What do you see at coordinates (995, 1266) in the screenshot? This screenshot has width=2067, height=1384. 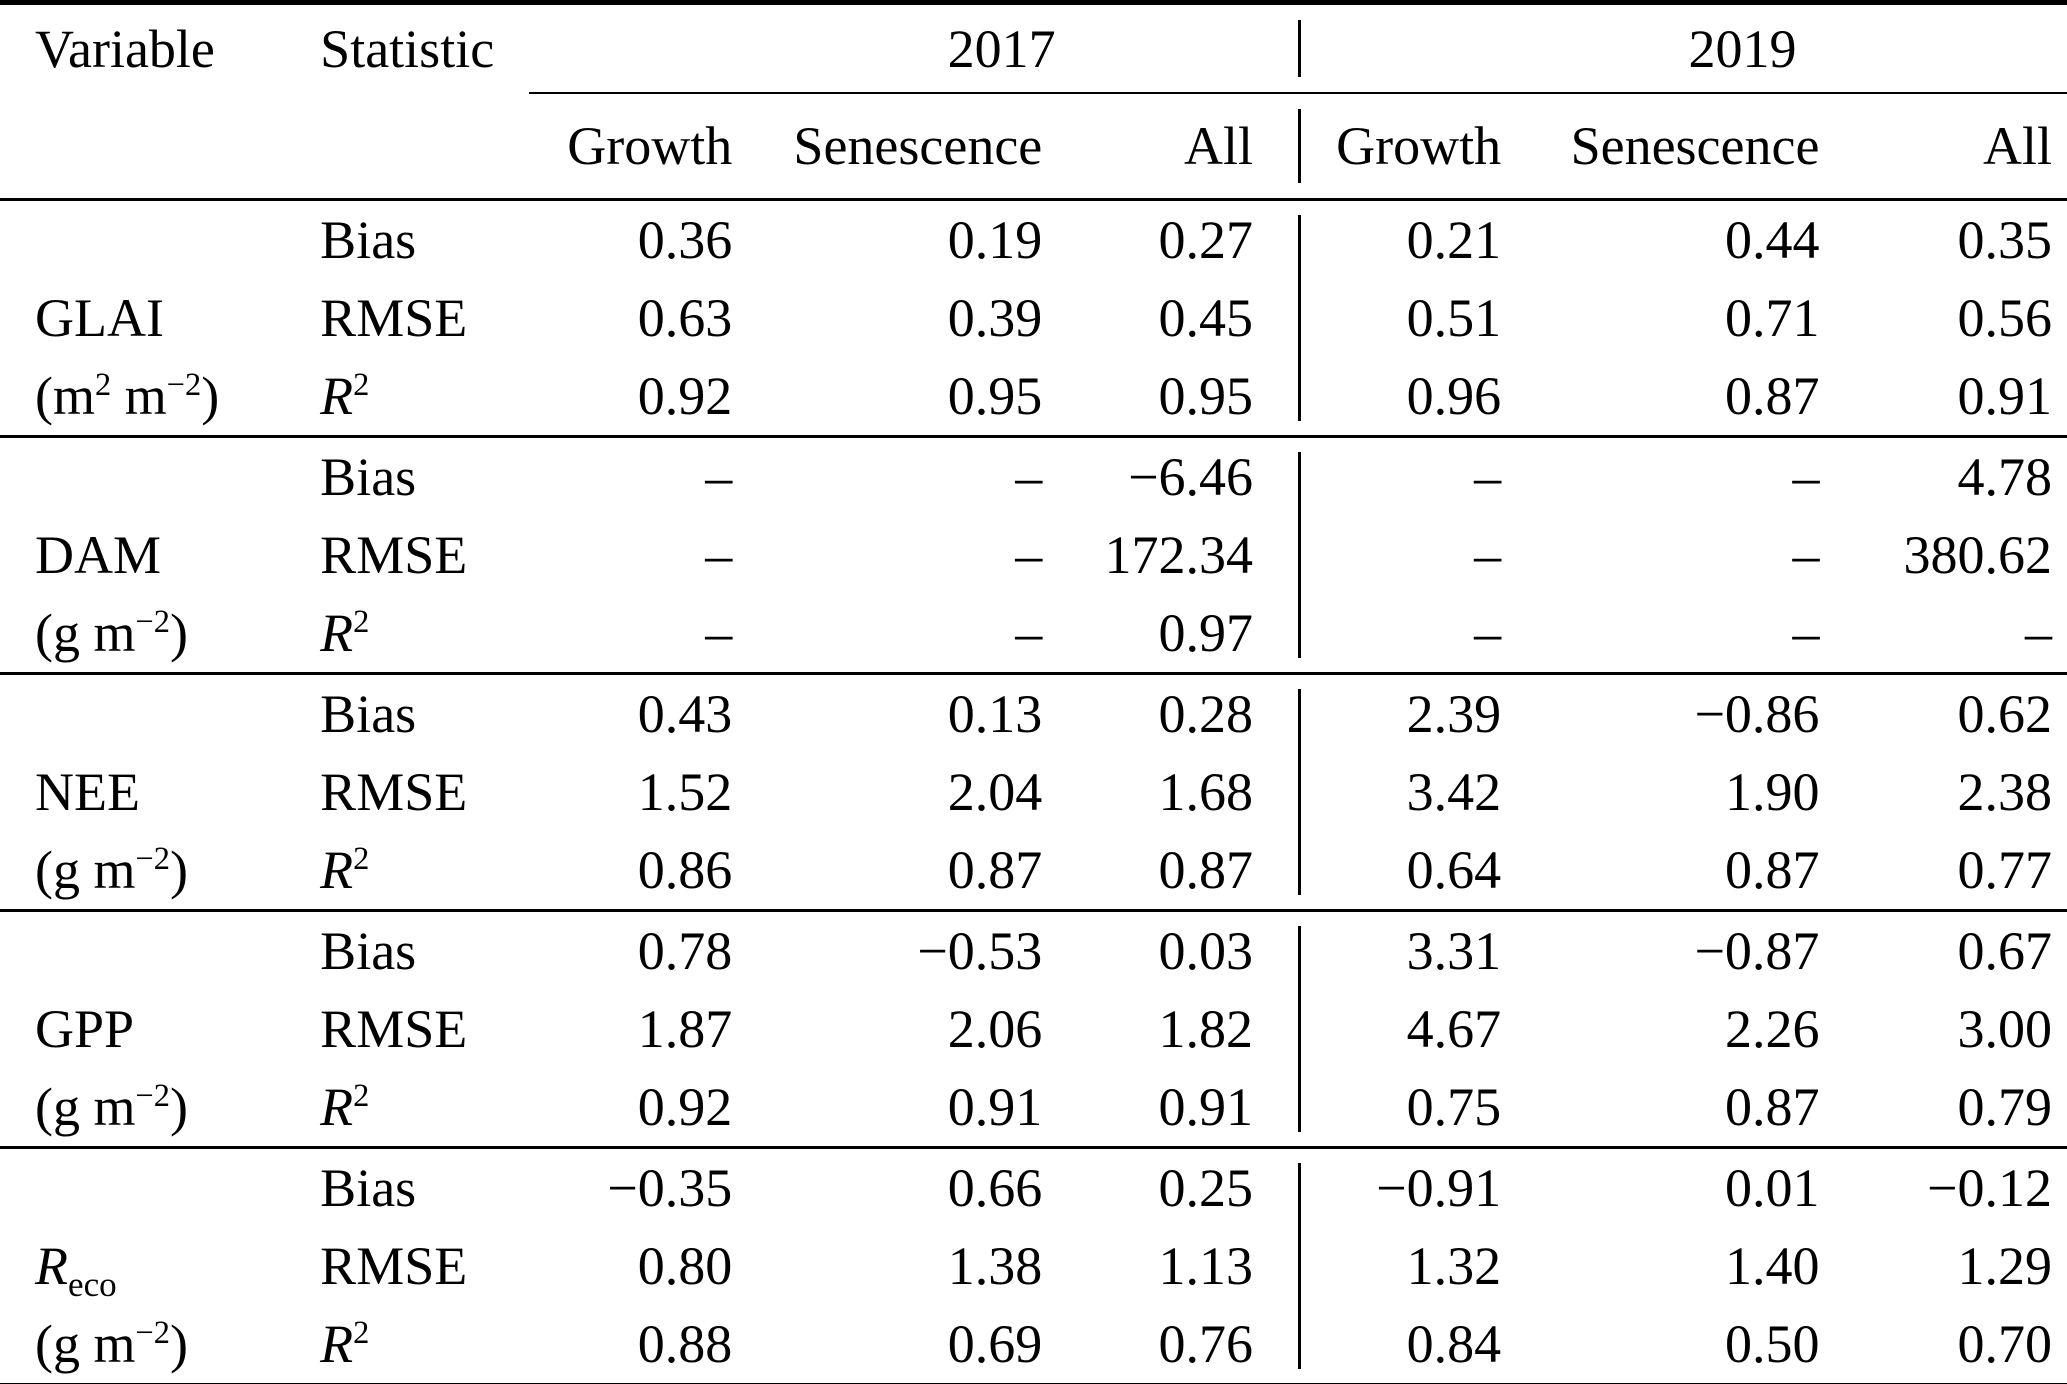 I see `value-cell: 1.38` at bounding box center [995, 1266].